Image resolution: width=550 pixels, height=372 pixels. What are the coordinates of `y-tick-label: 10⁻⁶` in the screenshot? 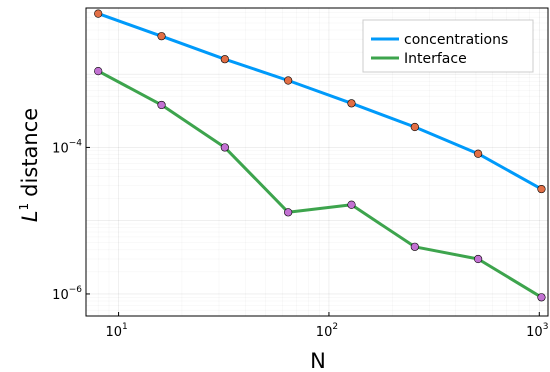 It's located at (67, 294).